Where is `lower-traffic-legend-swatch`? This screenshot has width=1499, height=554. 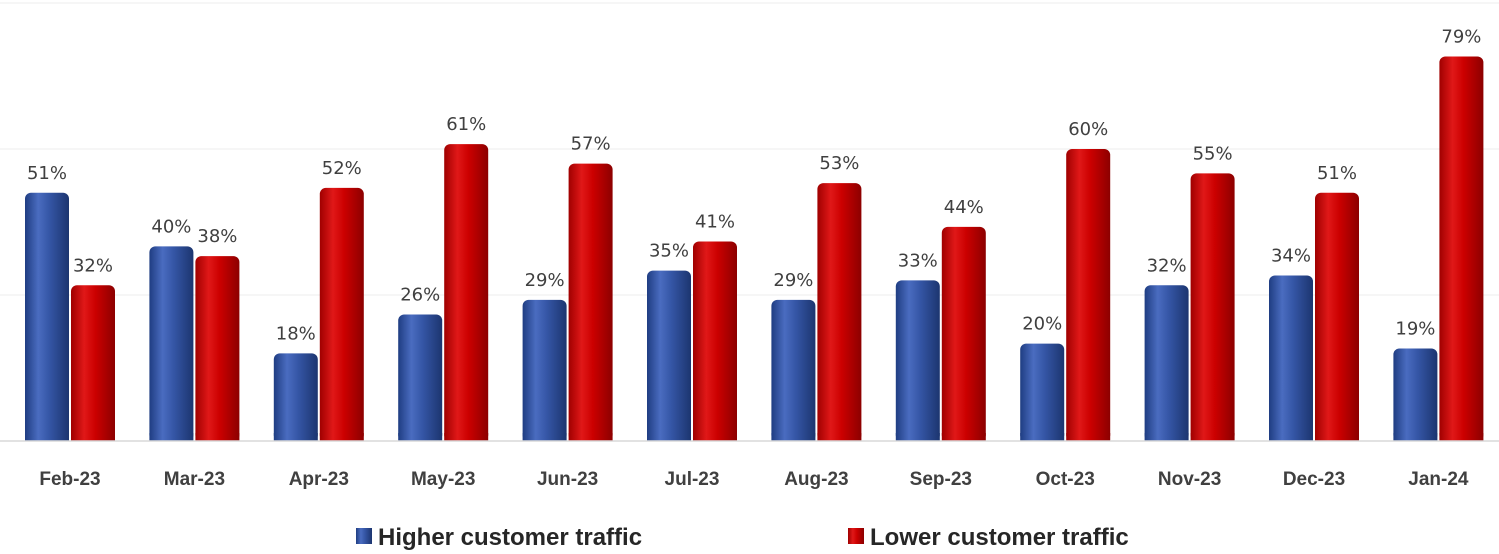 lower-traffic-legend-swatch is located at coordinates (856, 536).